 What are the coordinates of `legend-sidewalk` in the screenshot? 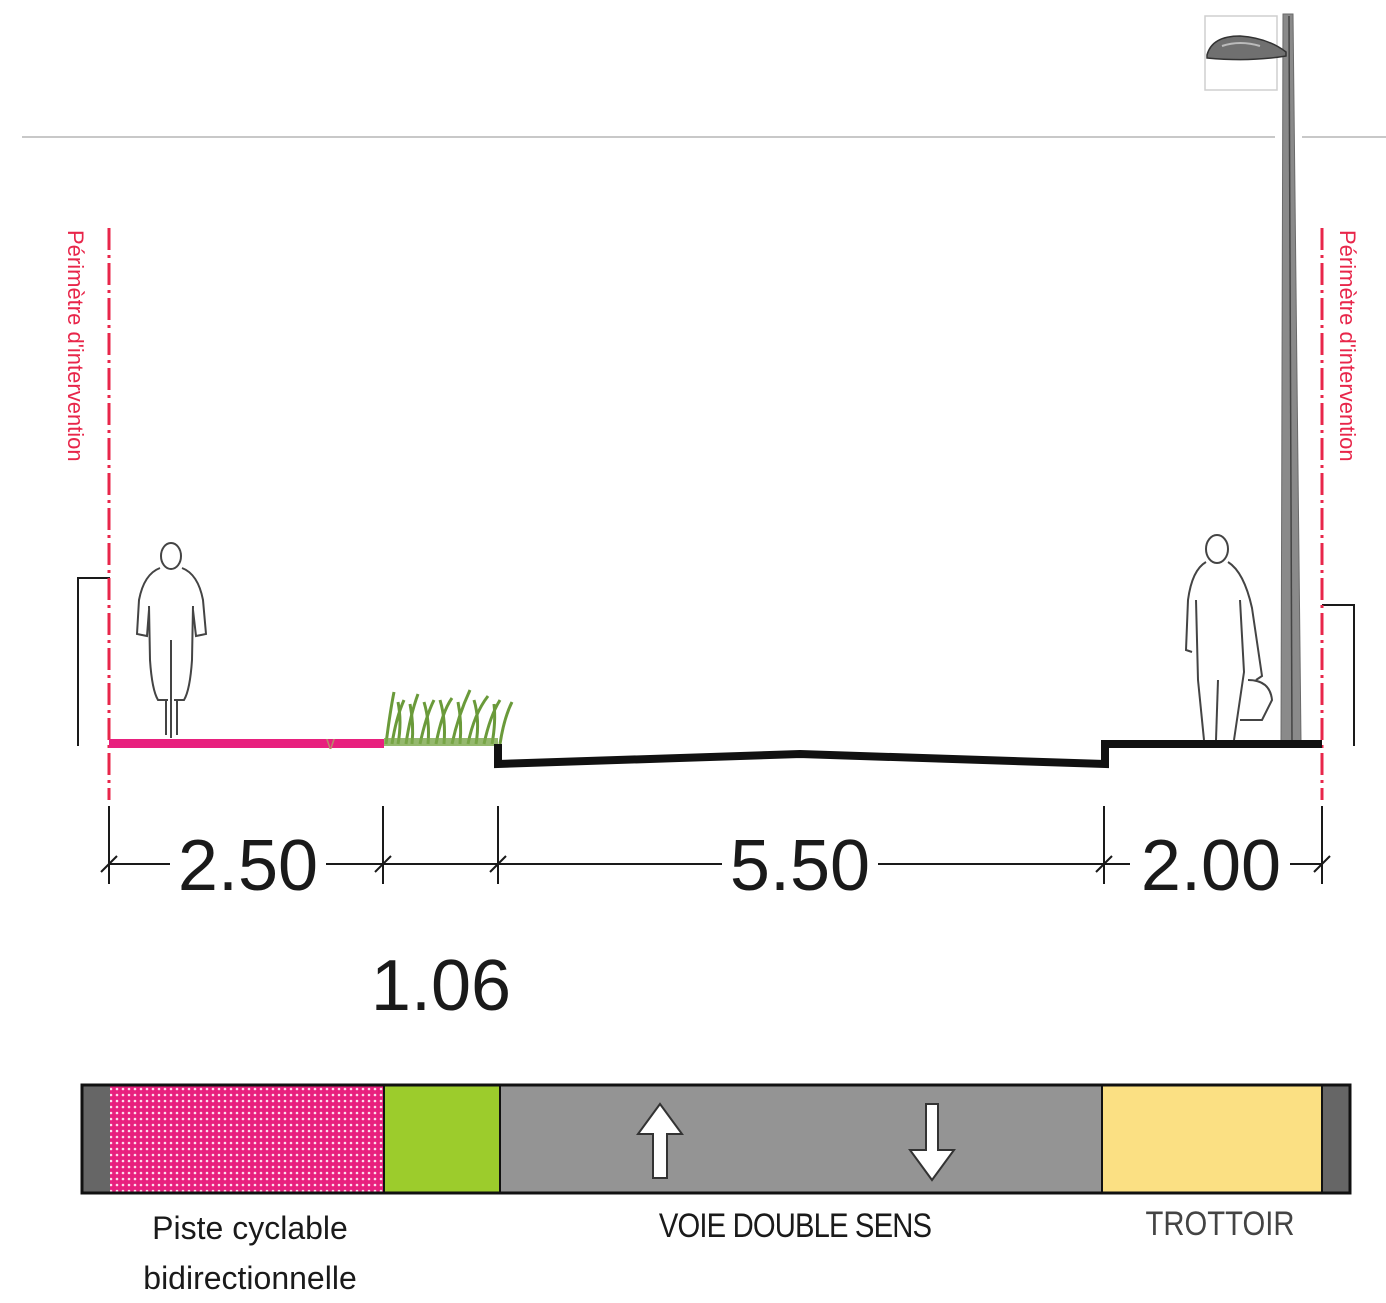 It's located at (1212, 1139).